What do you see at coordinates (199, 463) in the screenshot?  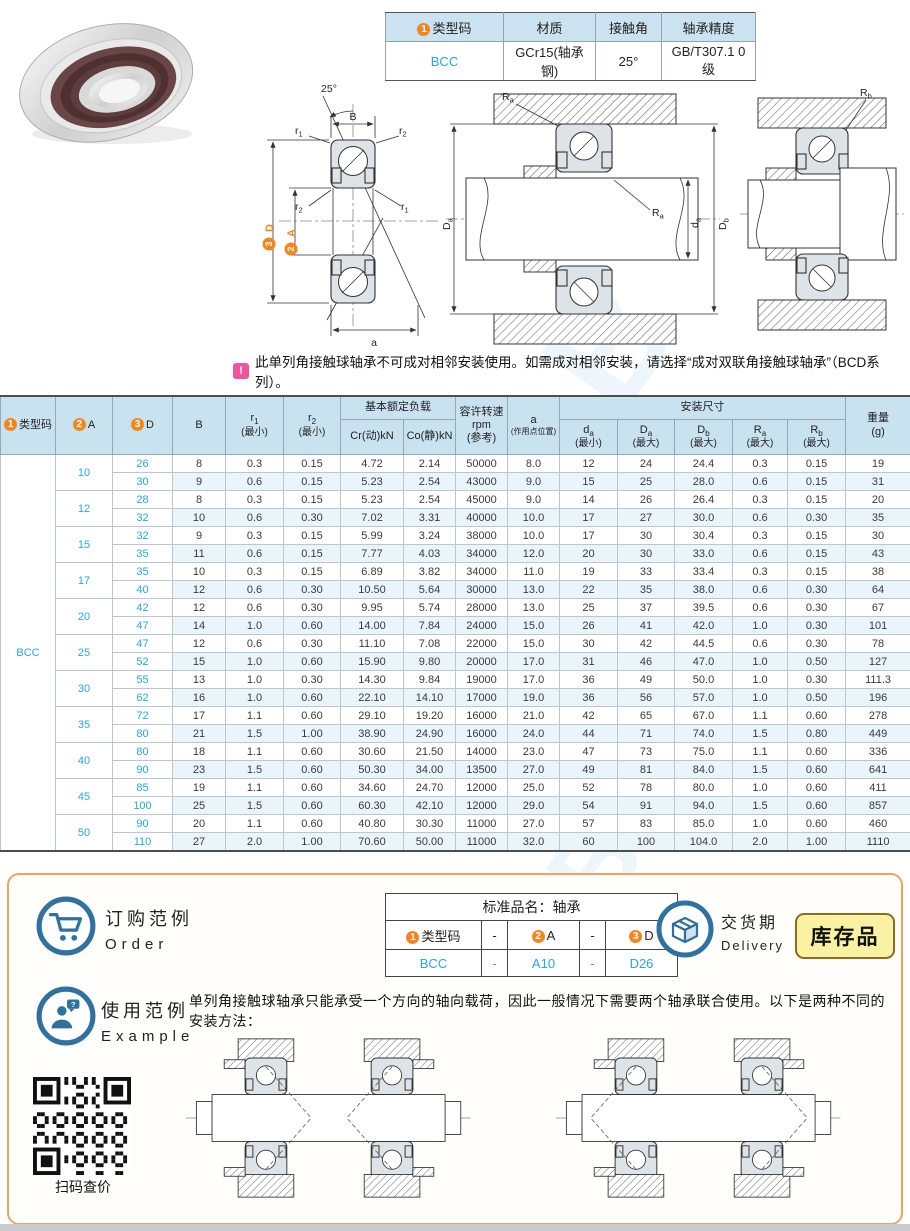 I see `data-cell: 8` at bounding box center [199, 463].